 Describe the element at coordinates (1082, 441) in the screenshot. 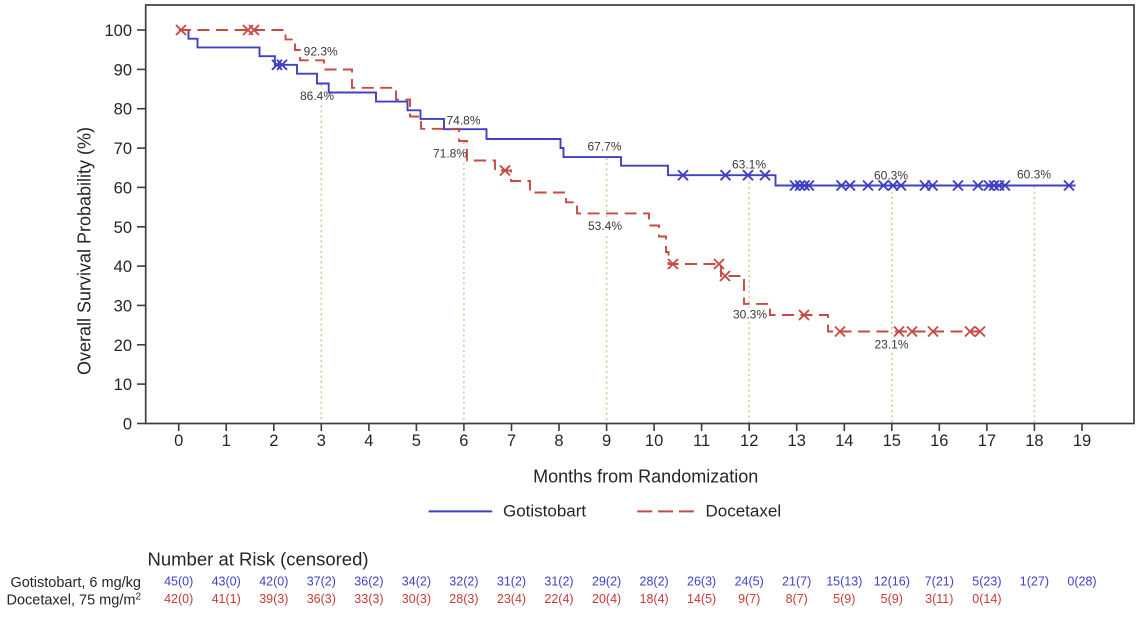

I see `svg-text: 19` at that location.